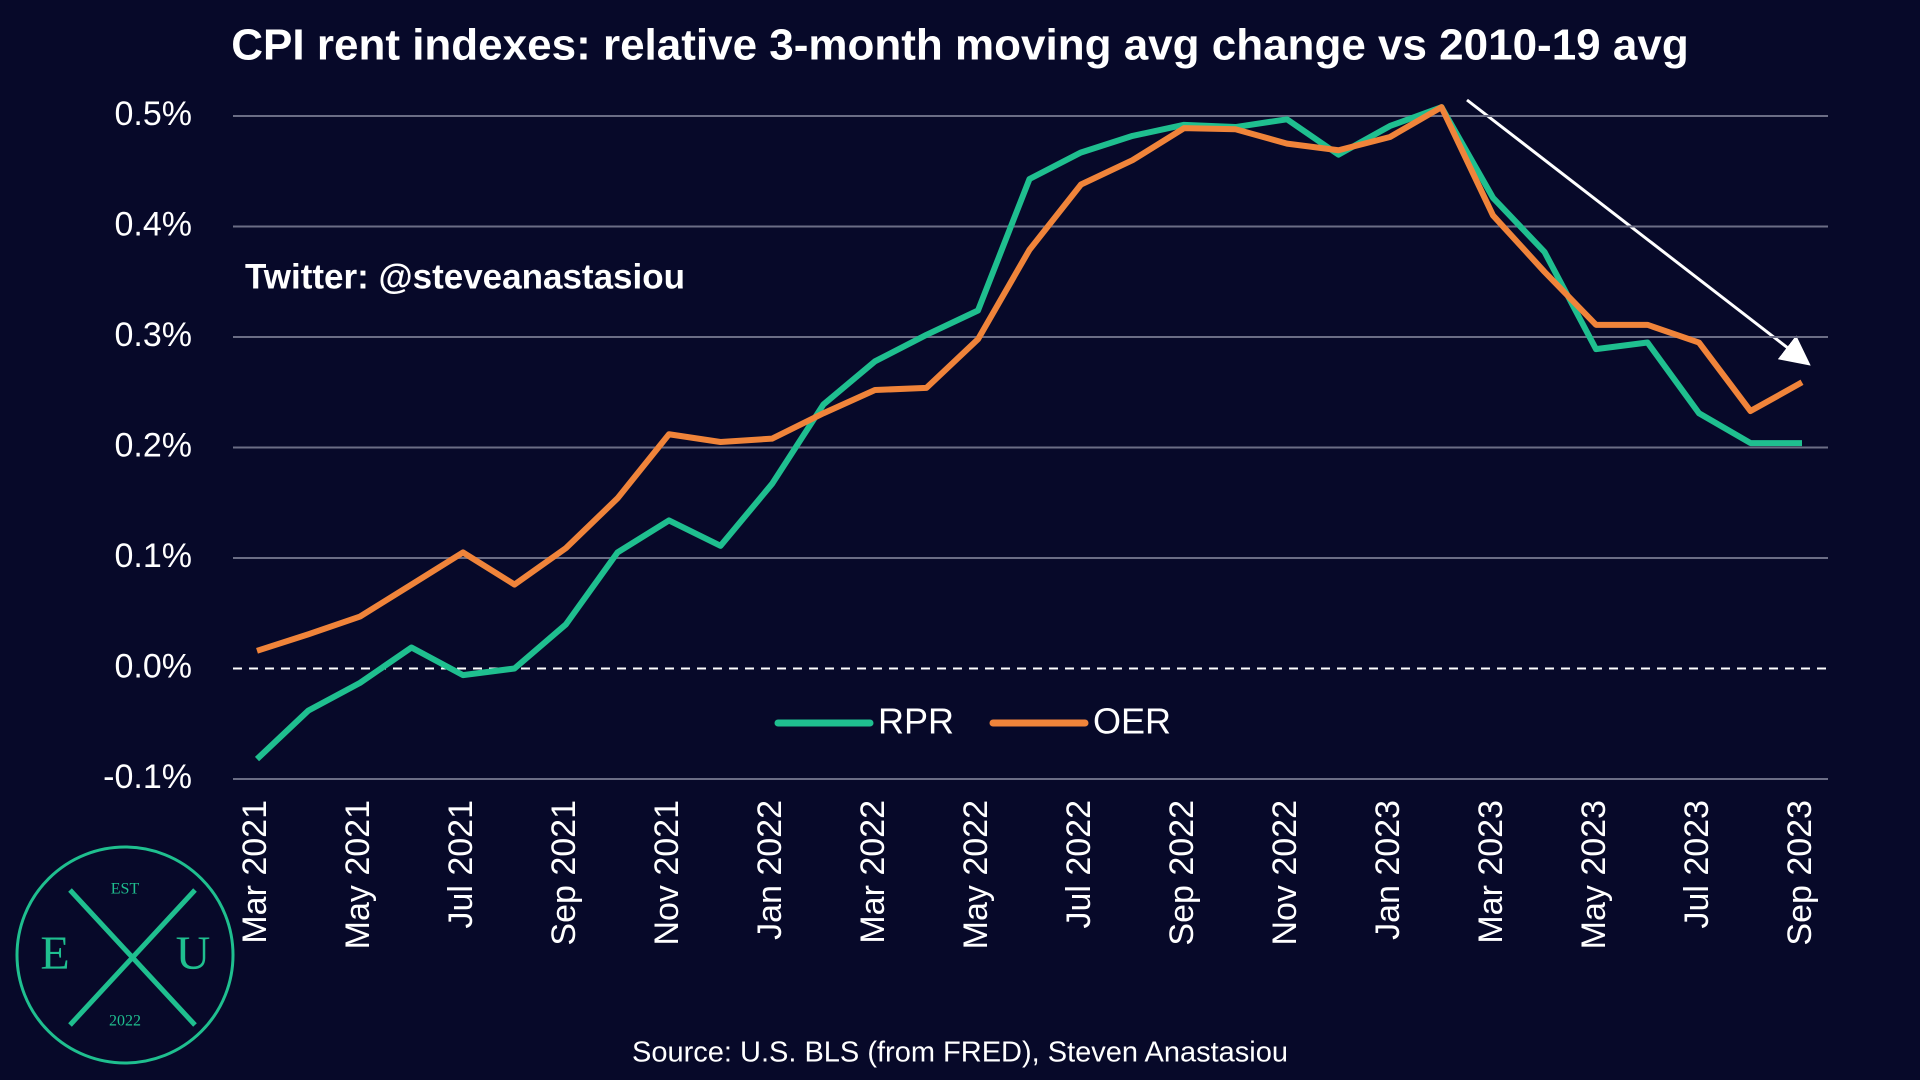 This screenshot has height=1080, width=1920. I want to click on x-tick-label: Sep 2021, so click(564, 873).